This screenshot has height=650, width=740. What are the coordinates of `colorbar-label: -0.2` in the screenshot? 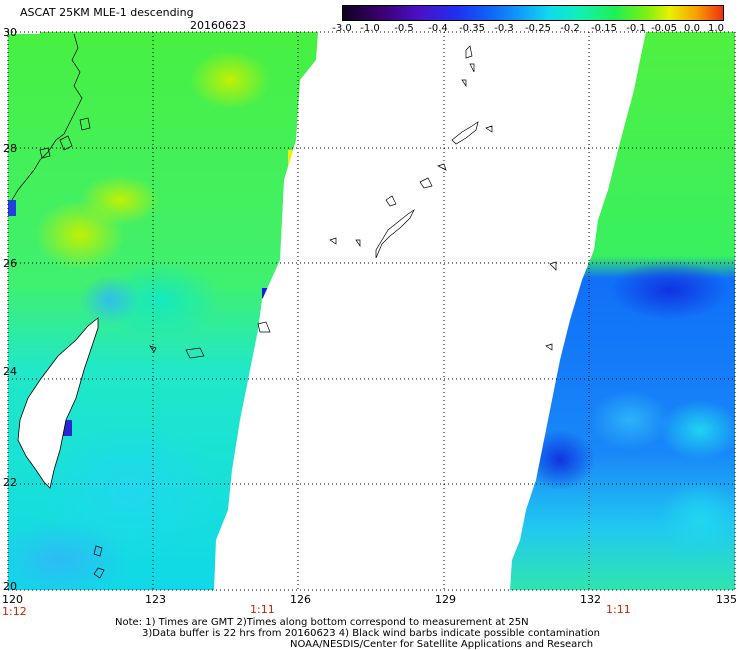 It's located at (570, 28).